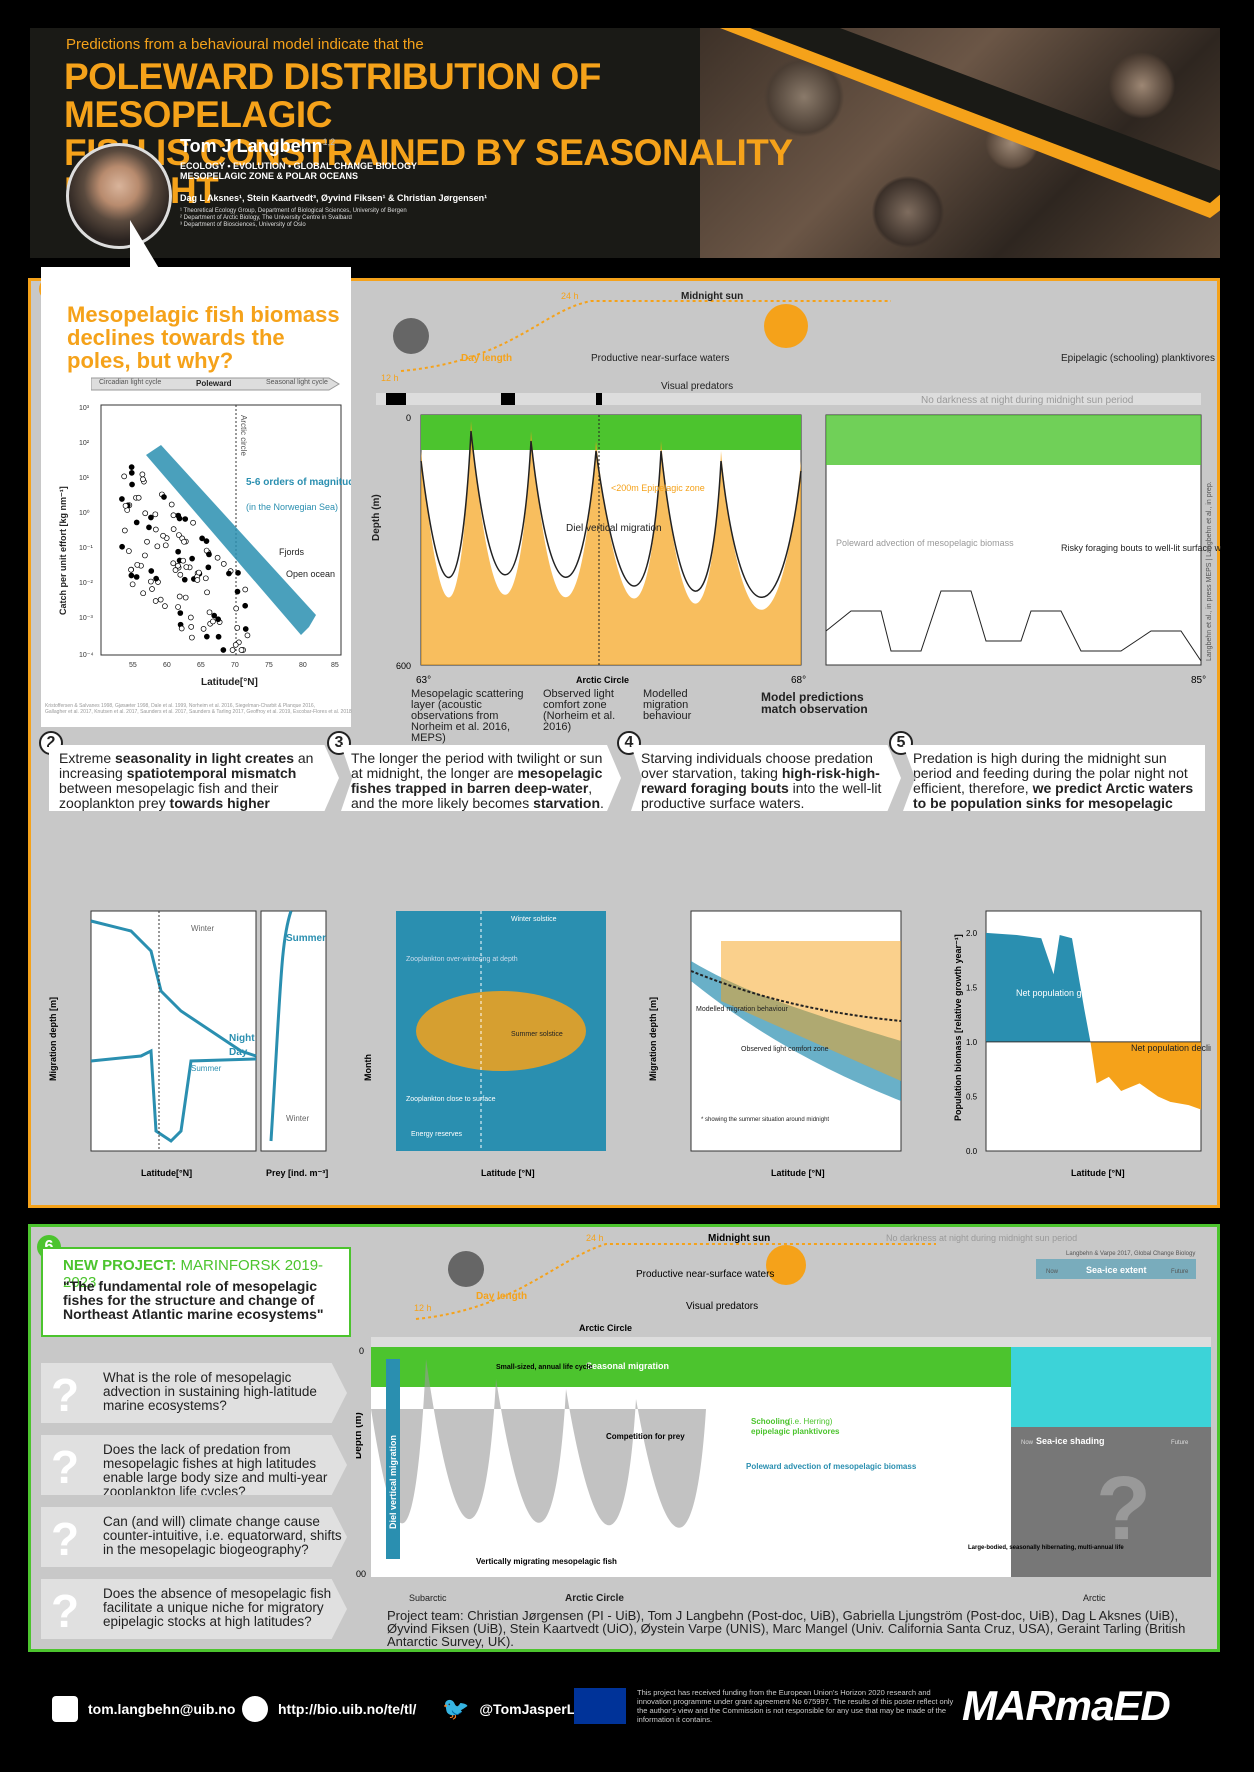 The width and height of the screenshot is (1254, 1772). What do you see at coordinates (145, 245) in the screenshot?
I see `portrait-callout` at bounding box center [145, 245].